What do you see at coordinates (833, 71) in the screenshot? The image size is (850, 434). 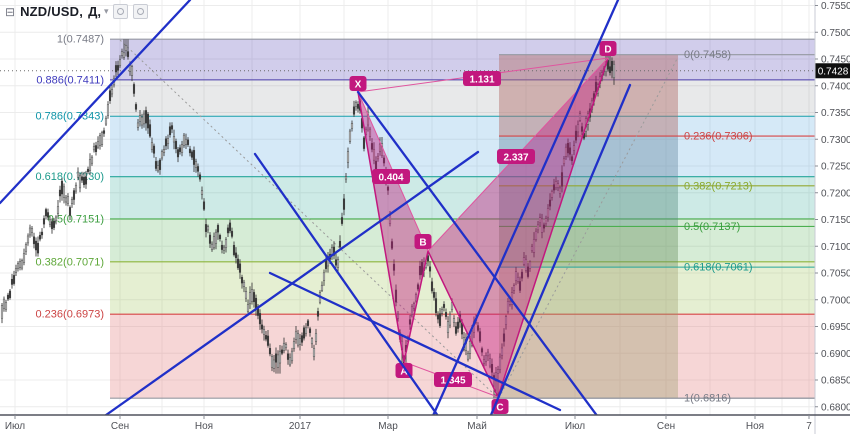 I see `last-price-badge-label: 0.7428` at bounding box center [833, 71].